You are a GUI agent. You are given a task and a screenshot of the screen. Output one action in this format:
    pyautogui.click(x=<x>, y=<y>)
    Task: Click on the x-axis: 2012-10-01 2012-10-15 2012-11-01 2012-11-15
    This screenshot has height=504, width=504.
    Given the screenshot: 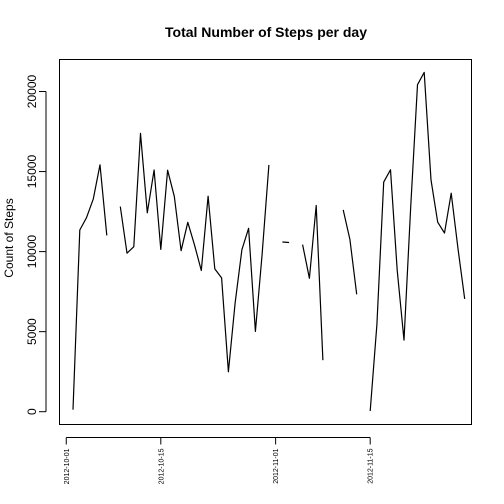 What is the action you would take?
    pyautogui.click(x=219, y=460)
    